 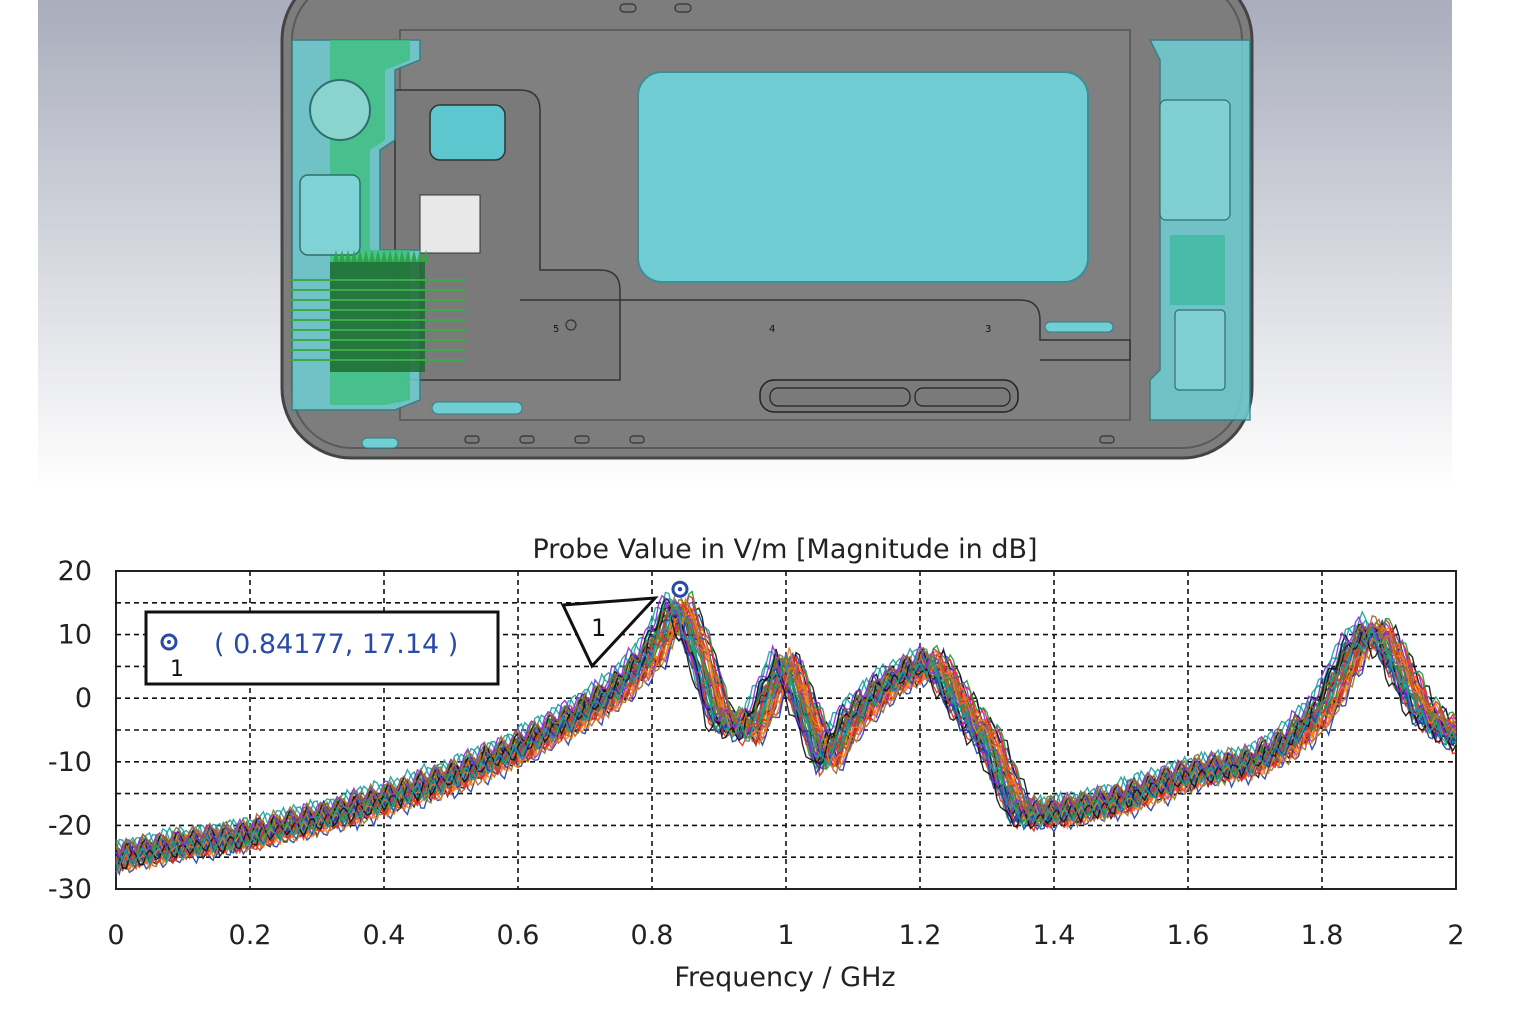 What do you see at coordinates (115, 935) in the screenshot?
I see `x-tick-label: 0` at bounding box center [115, 935].